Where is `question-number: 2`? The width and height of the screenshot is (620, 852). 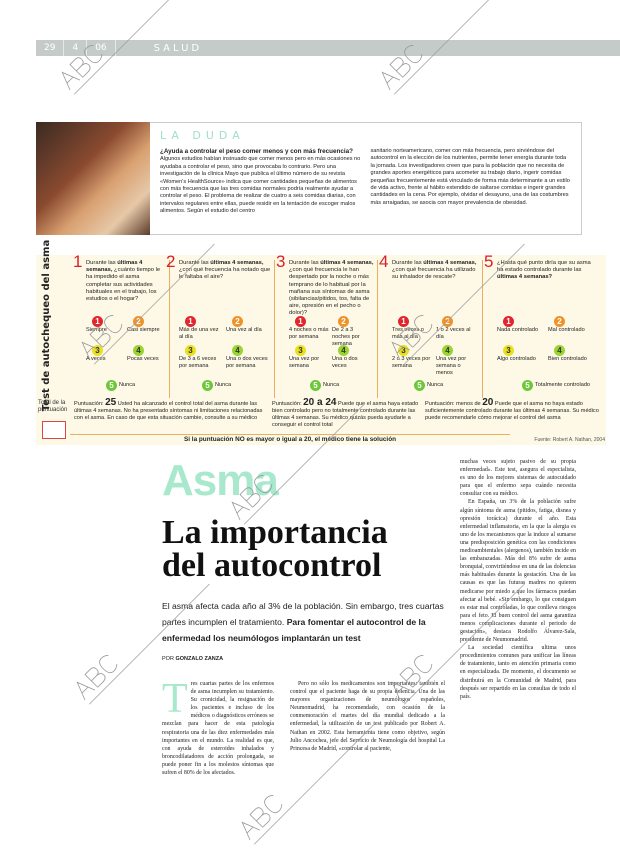 question-number: 2 is located at coordinates (171, 261).